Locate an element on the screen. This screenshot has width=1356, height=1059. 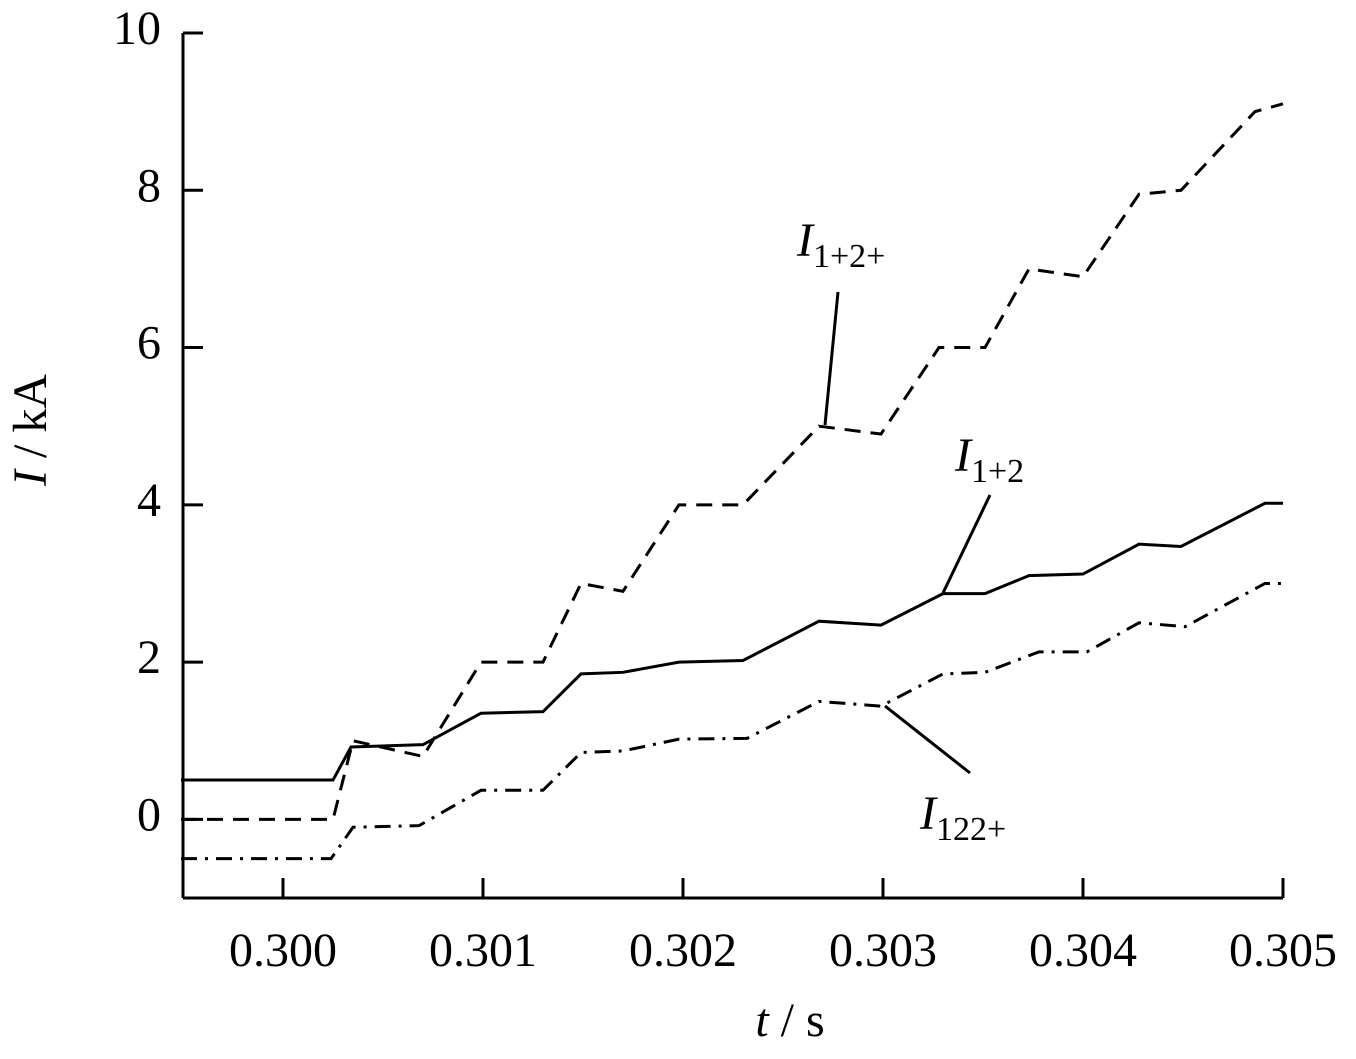
y-tick-label: 0 is located at coordinates (149, 814).